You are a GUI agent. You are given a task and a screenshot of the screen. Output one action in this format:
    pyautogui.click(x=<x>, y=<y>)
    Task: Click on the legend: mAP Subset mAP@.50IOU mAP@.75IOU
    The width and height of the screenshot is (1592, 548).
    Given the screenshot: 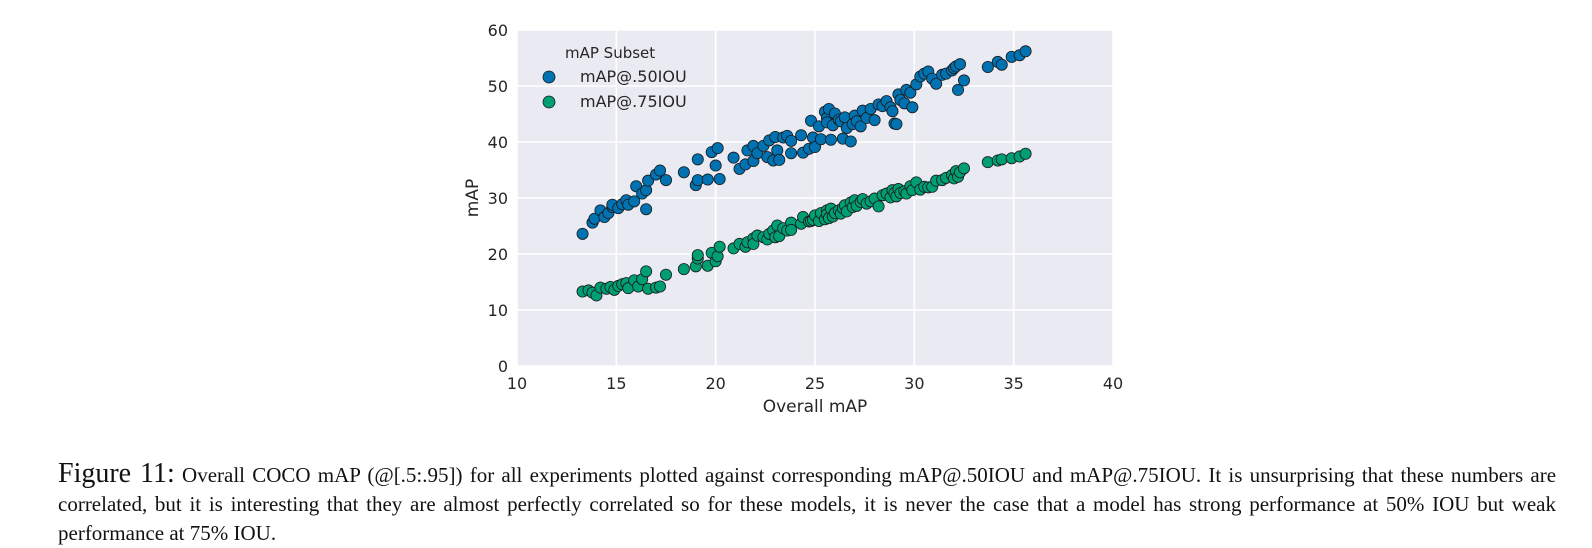 What is the action you would take?
    pyautogui.click(x=614, y=77)
    